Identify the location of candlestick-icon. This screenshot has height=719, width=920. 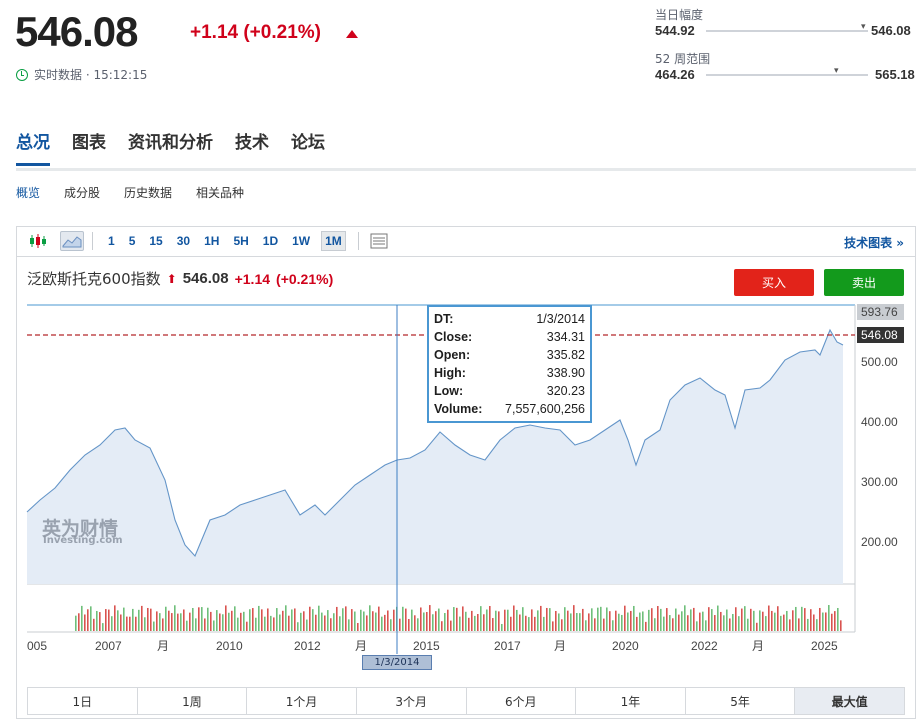
(38, 241).